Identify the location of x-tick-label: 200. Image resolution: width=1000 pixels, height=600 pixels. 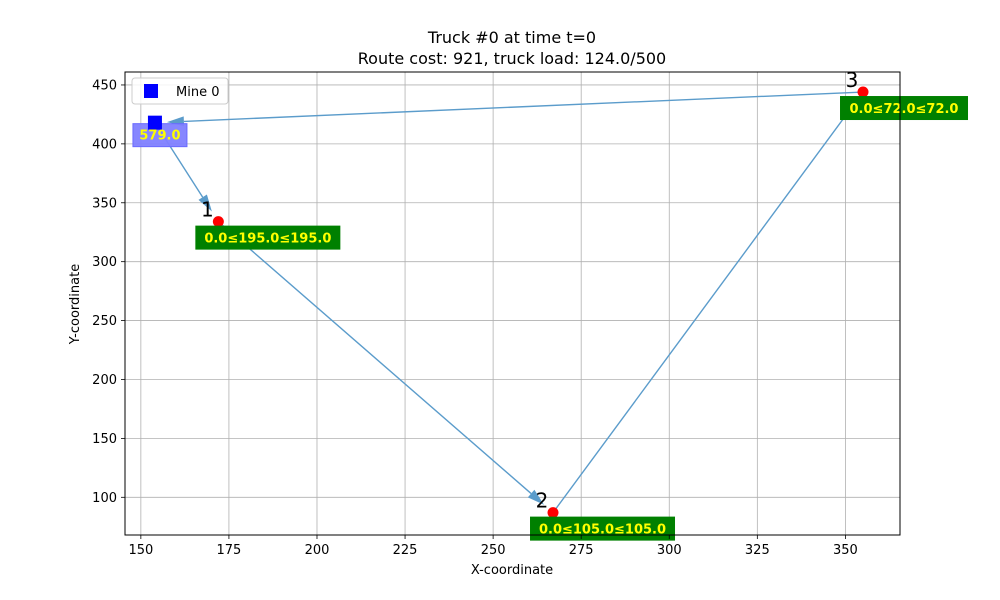
(317, 550).